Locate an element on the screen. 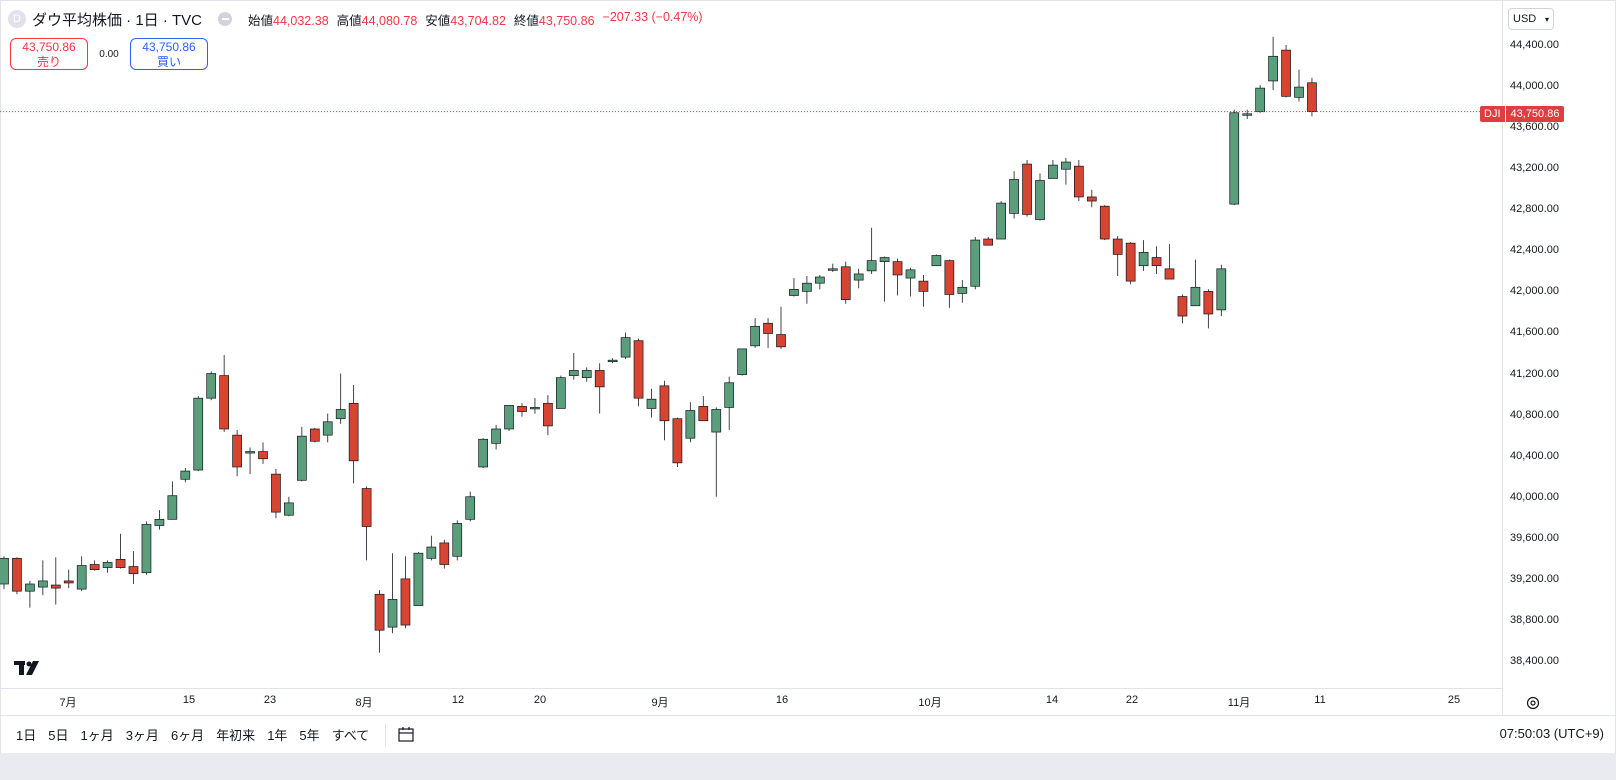 This screenshot has width=1618, height=780. buy-button: 43,750.86 買い is located at coordinates (169, 54).